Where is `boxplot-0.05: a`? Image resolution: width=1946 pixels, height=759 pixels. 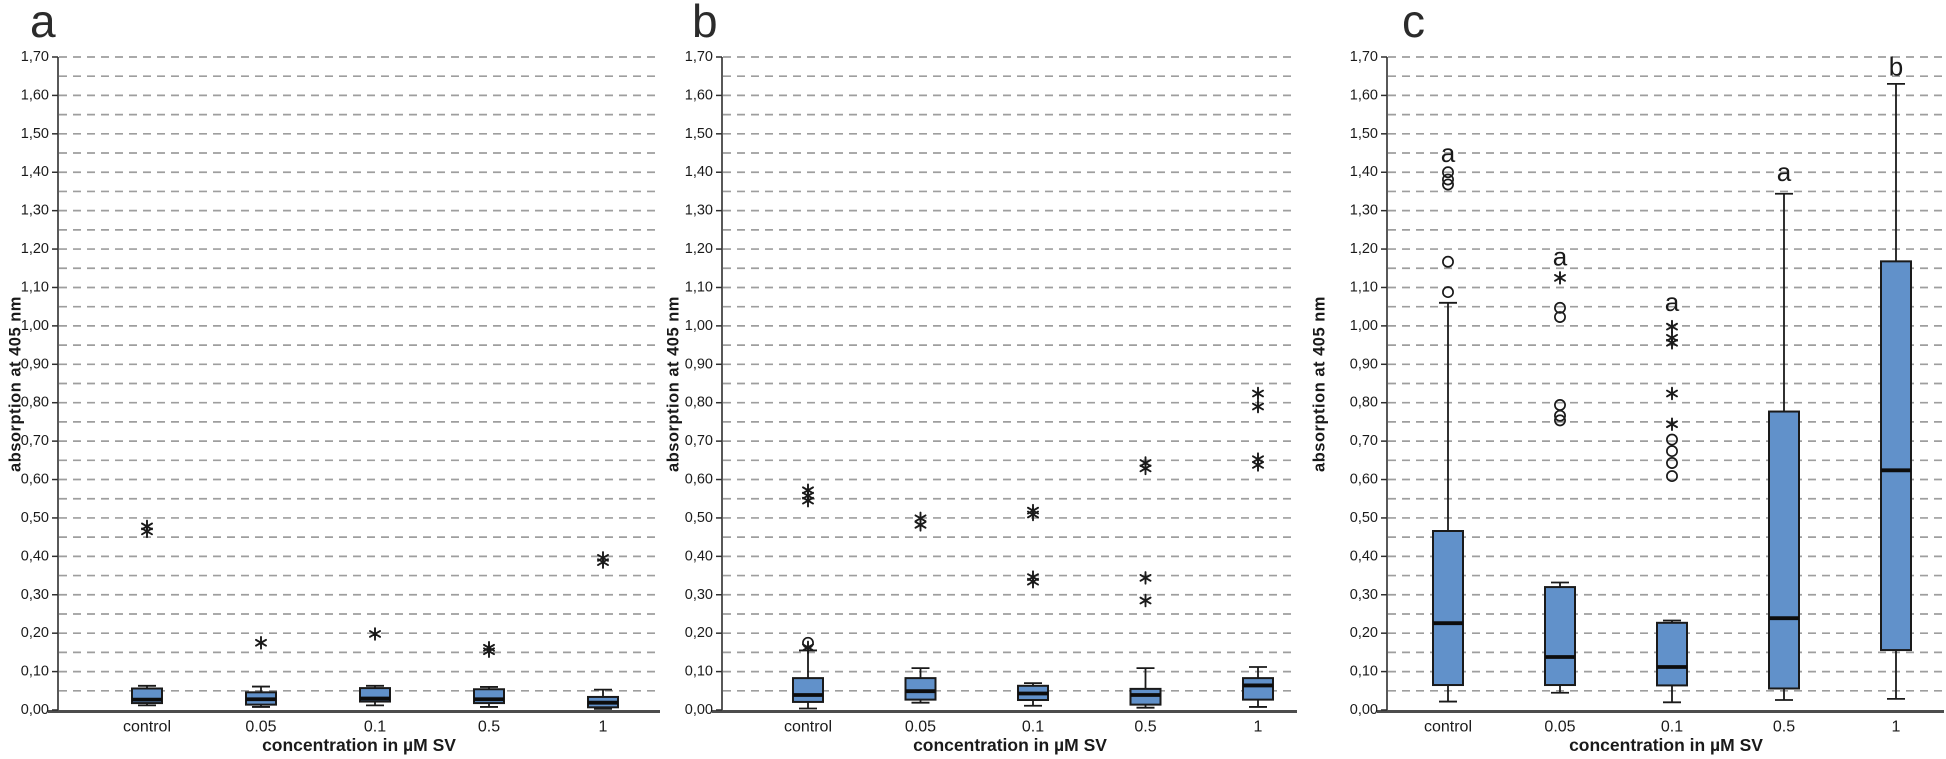
boxplot-0.05: a is located at coordinates (1560, 468).